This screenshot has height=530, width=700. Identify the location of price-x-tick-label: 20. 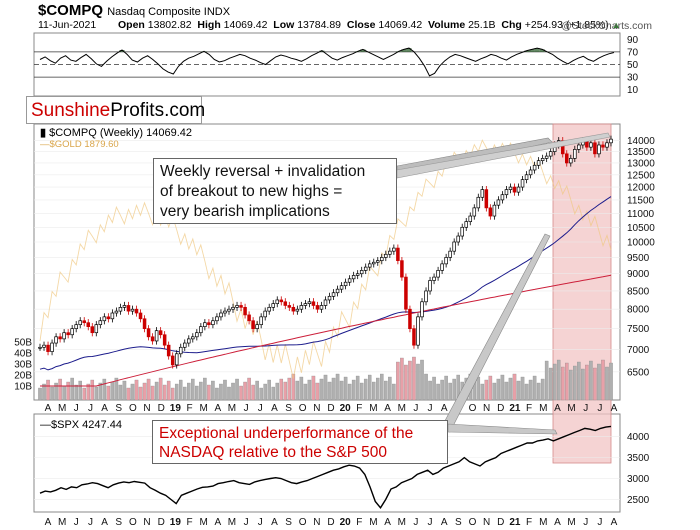
(346, 408).